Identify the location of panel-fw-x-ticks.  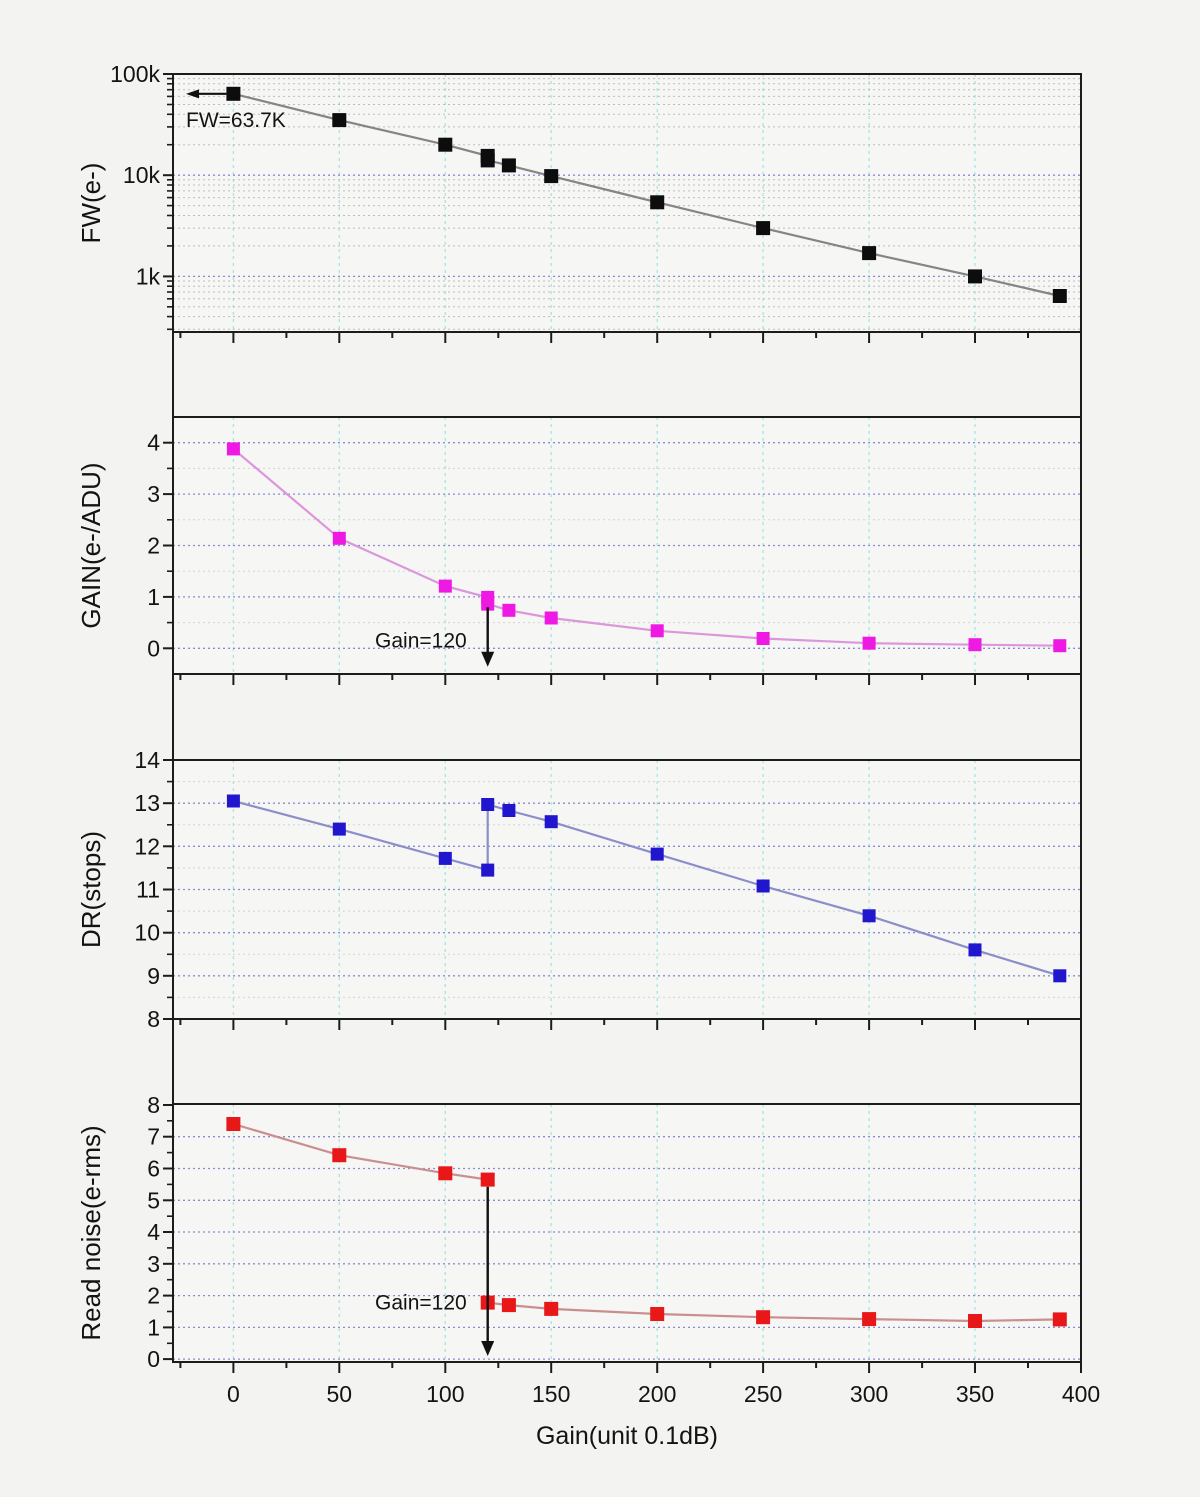
(630, 338).